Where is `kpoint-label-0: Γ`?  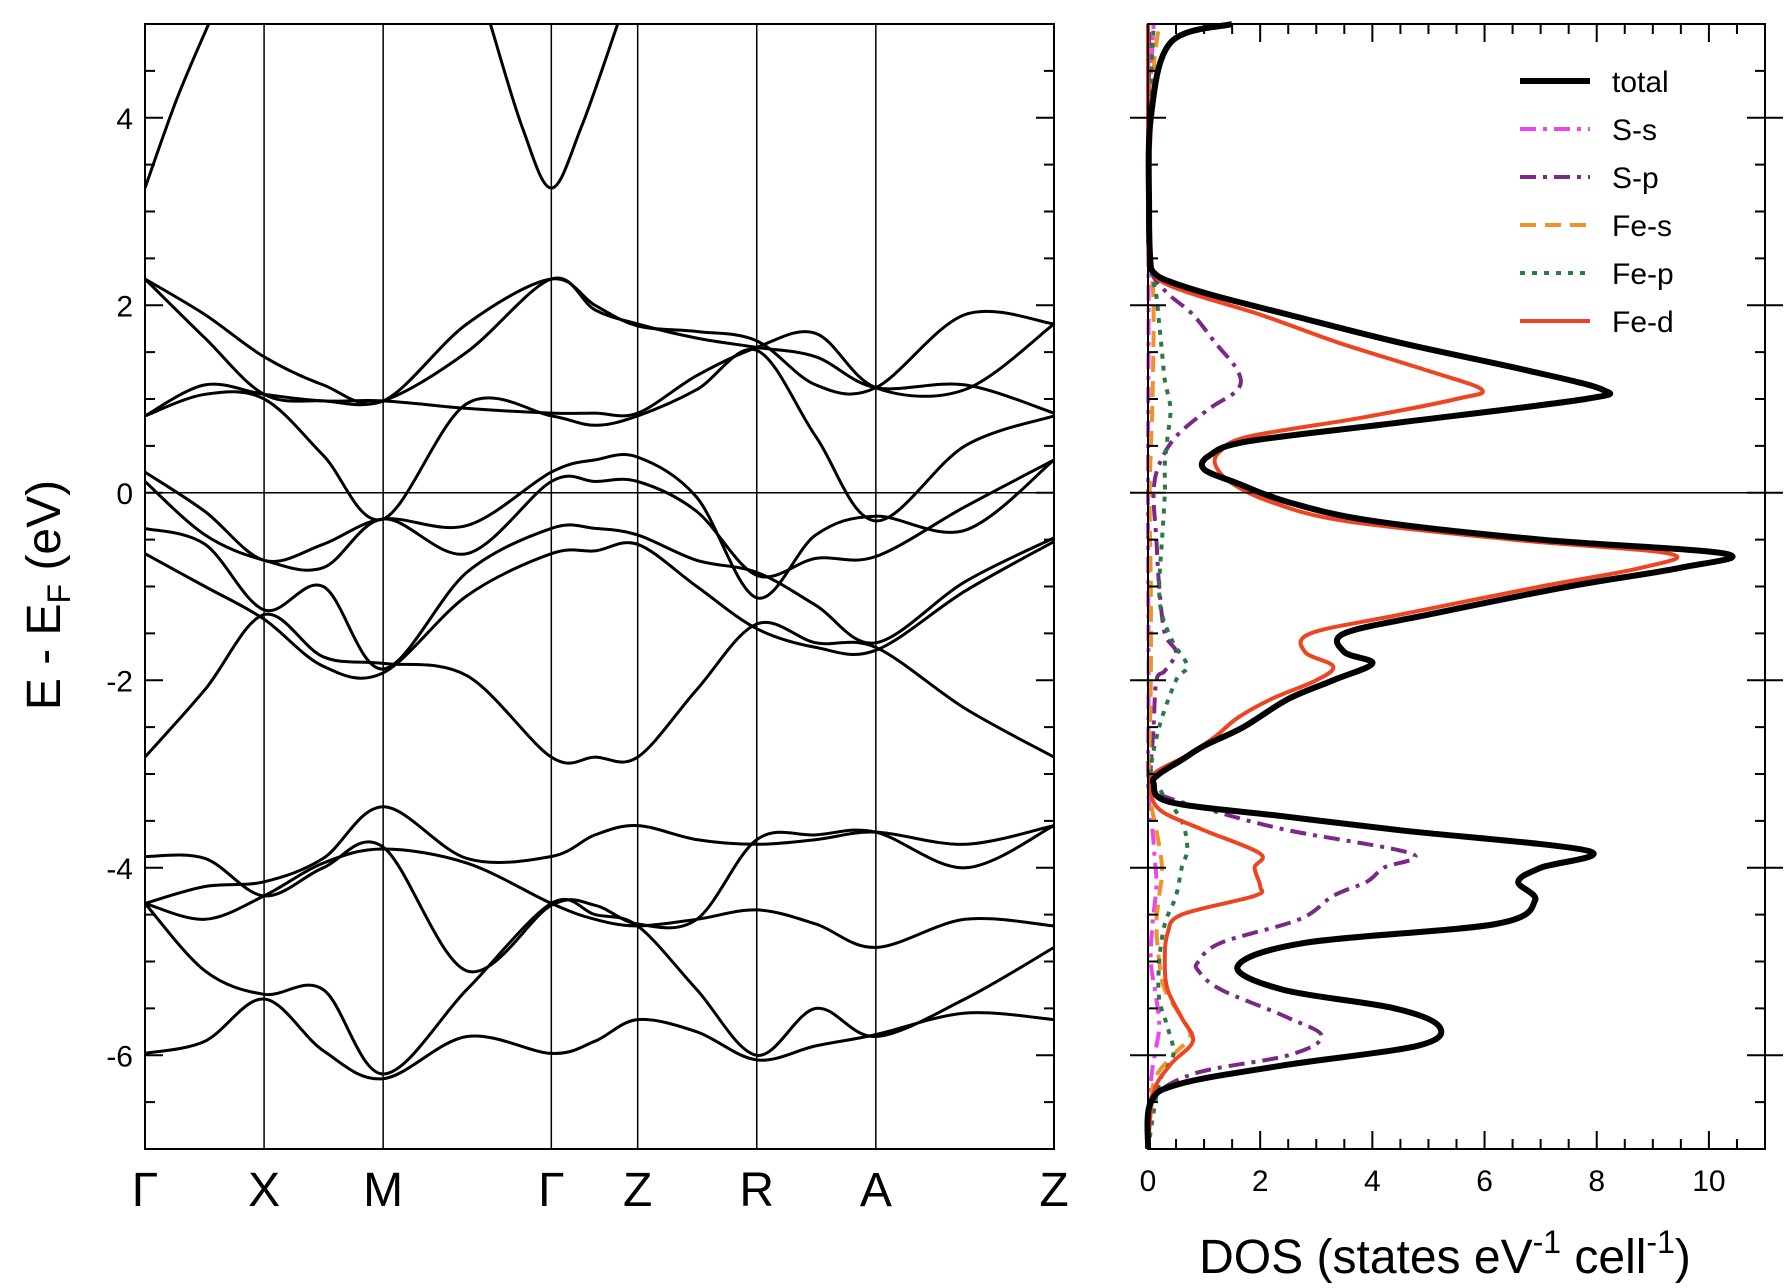 kpoint-label-0: Γ is located at coordinates (145, 1190).